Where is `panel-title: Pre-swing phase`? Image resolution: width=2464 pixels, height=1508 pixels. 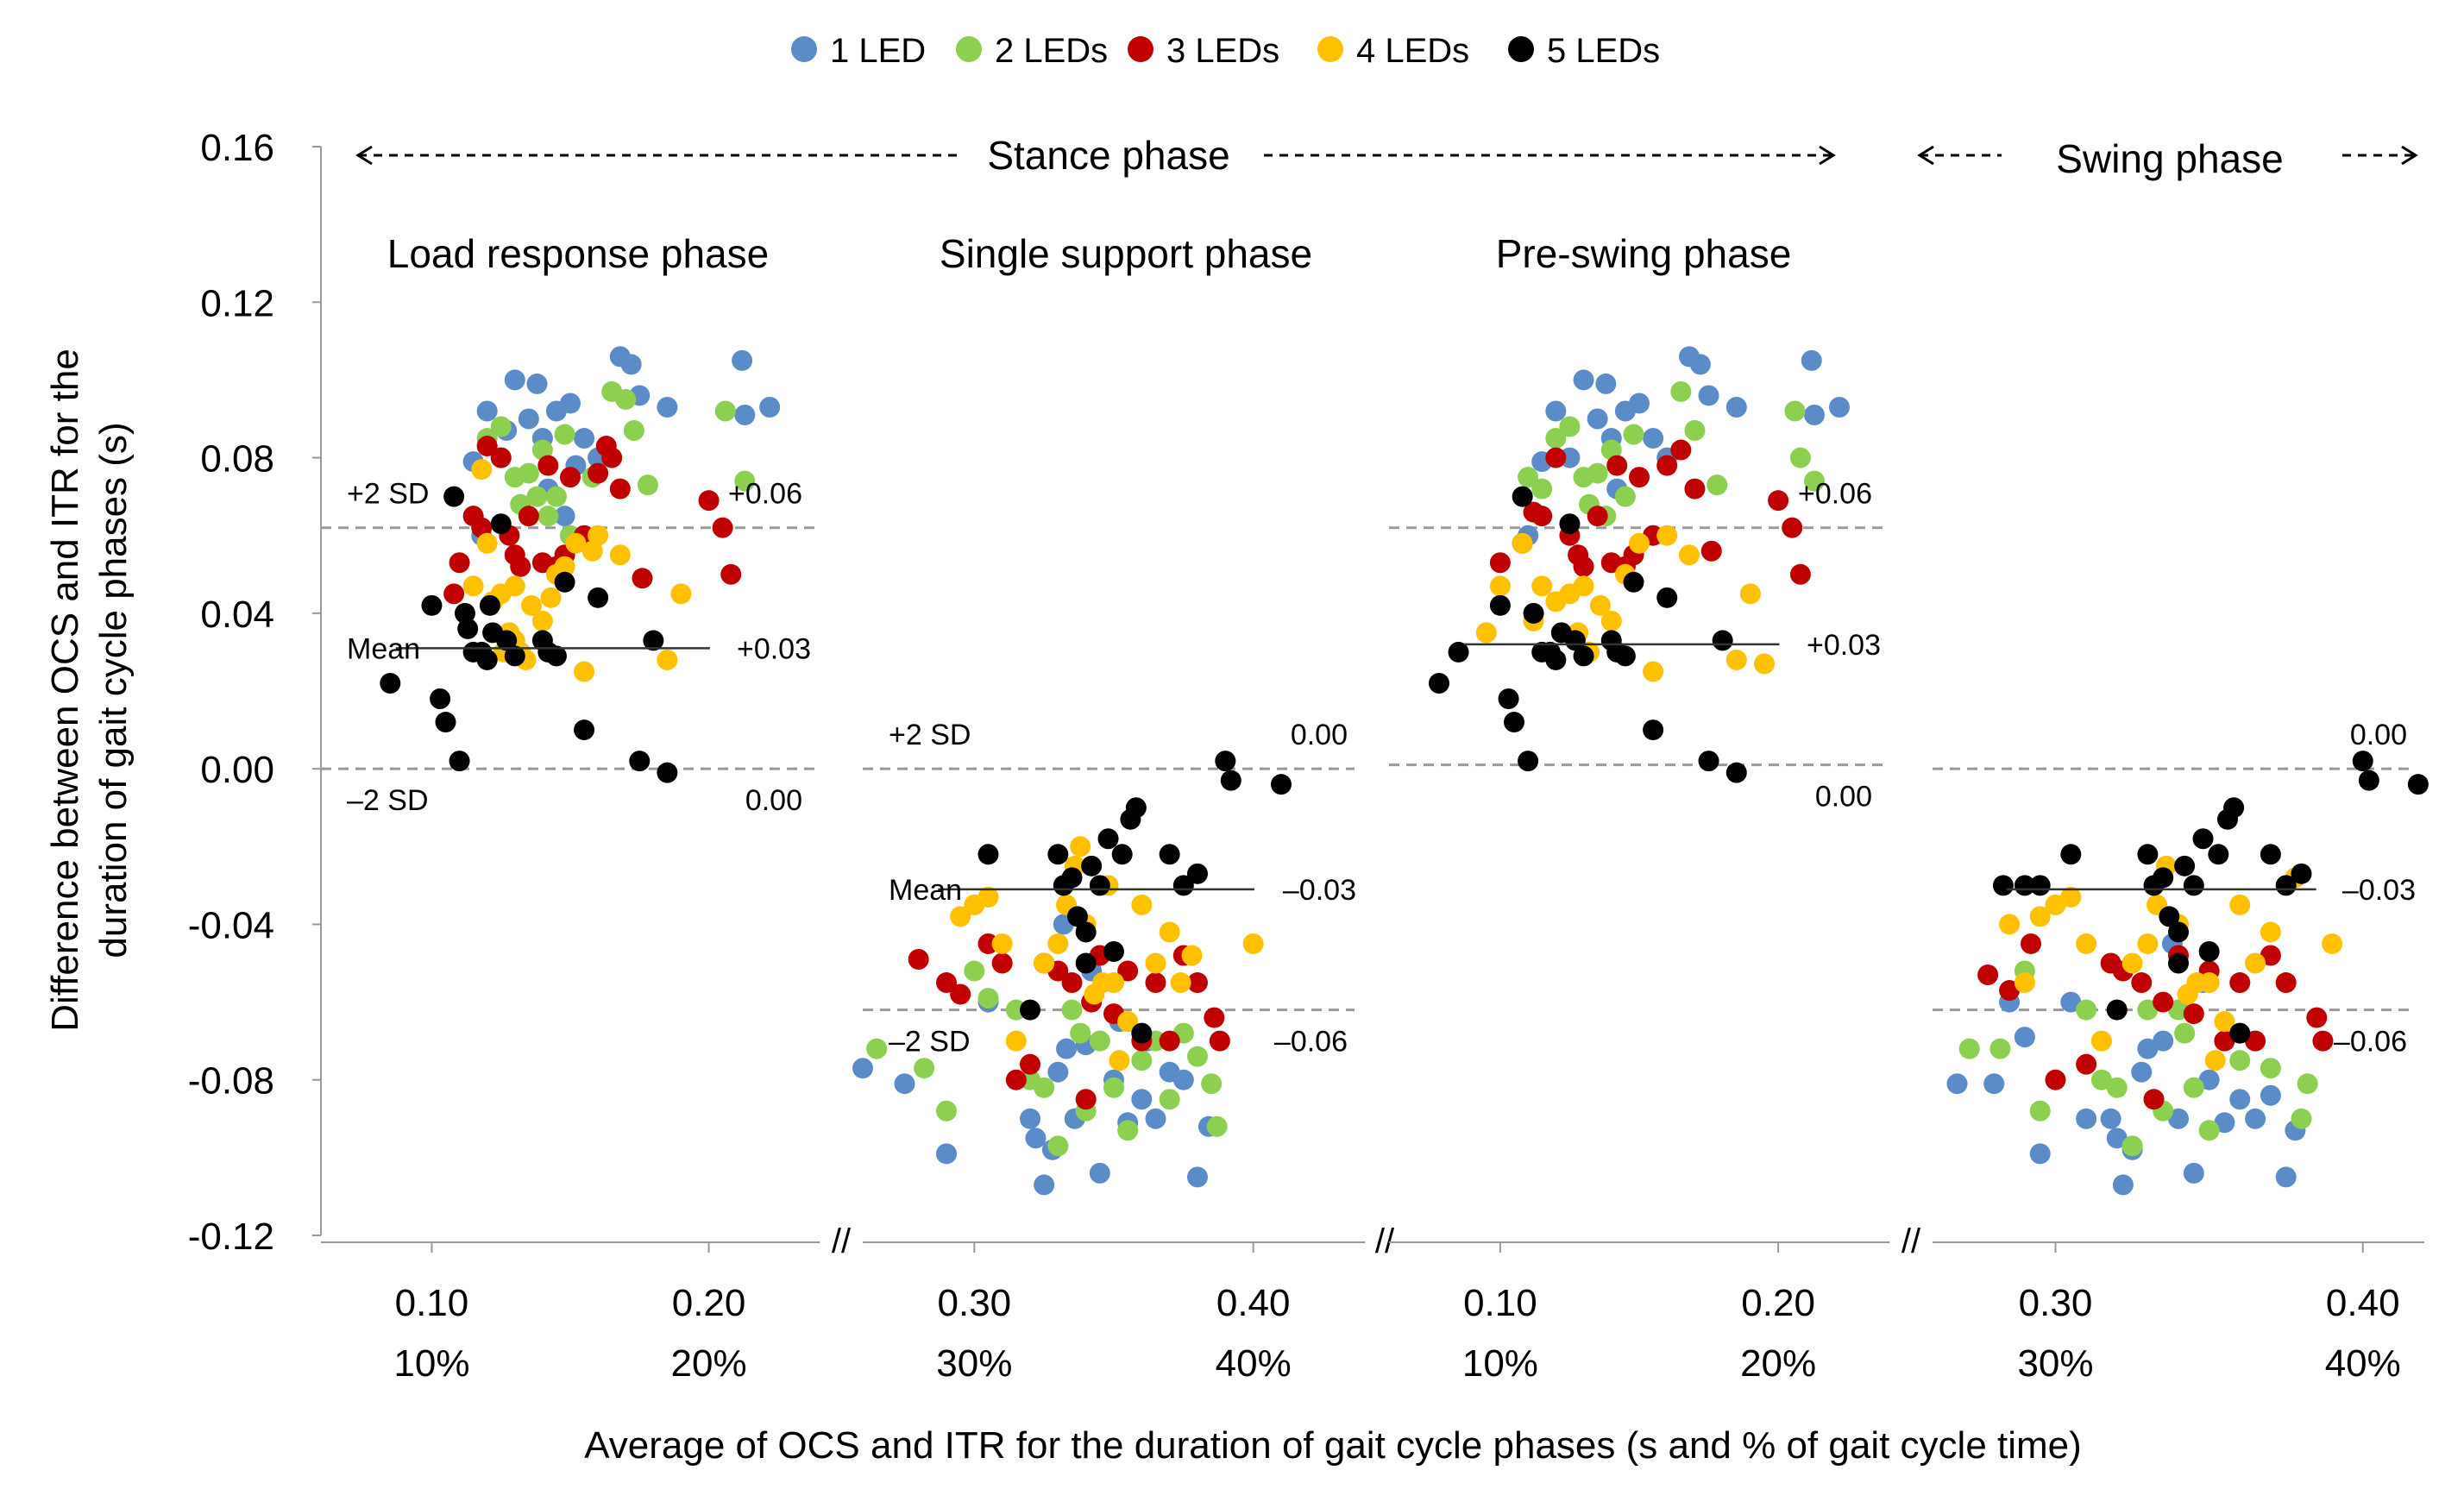
panel-title: Pre-swing phase is located at coordinates (1644, 254).